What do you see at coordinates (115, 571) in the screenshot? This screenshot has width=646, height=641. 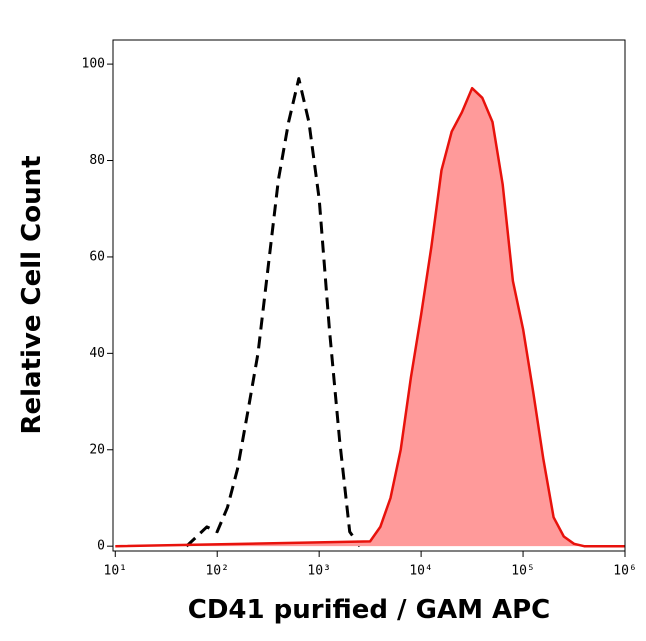 I see `x-tick-label: 10¹` at bounding box center [115, 571].